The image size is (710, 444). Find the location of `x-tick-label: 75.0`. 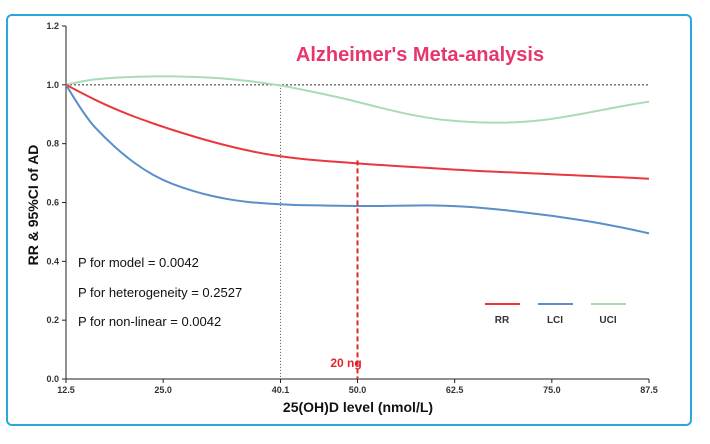

x-tick-label: 75.0 is located at coordinates (552, 390).